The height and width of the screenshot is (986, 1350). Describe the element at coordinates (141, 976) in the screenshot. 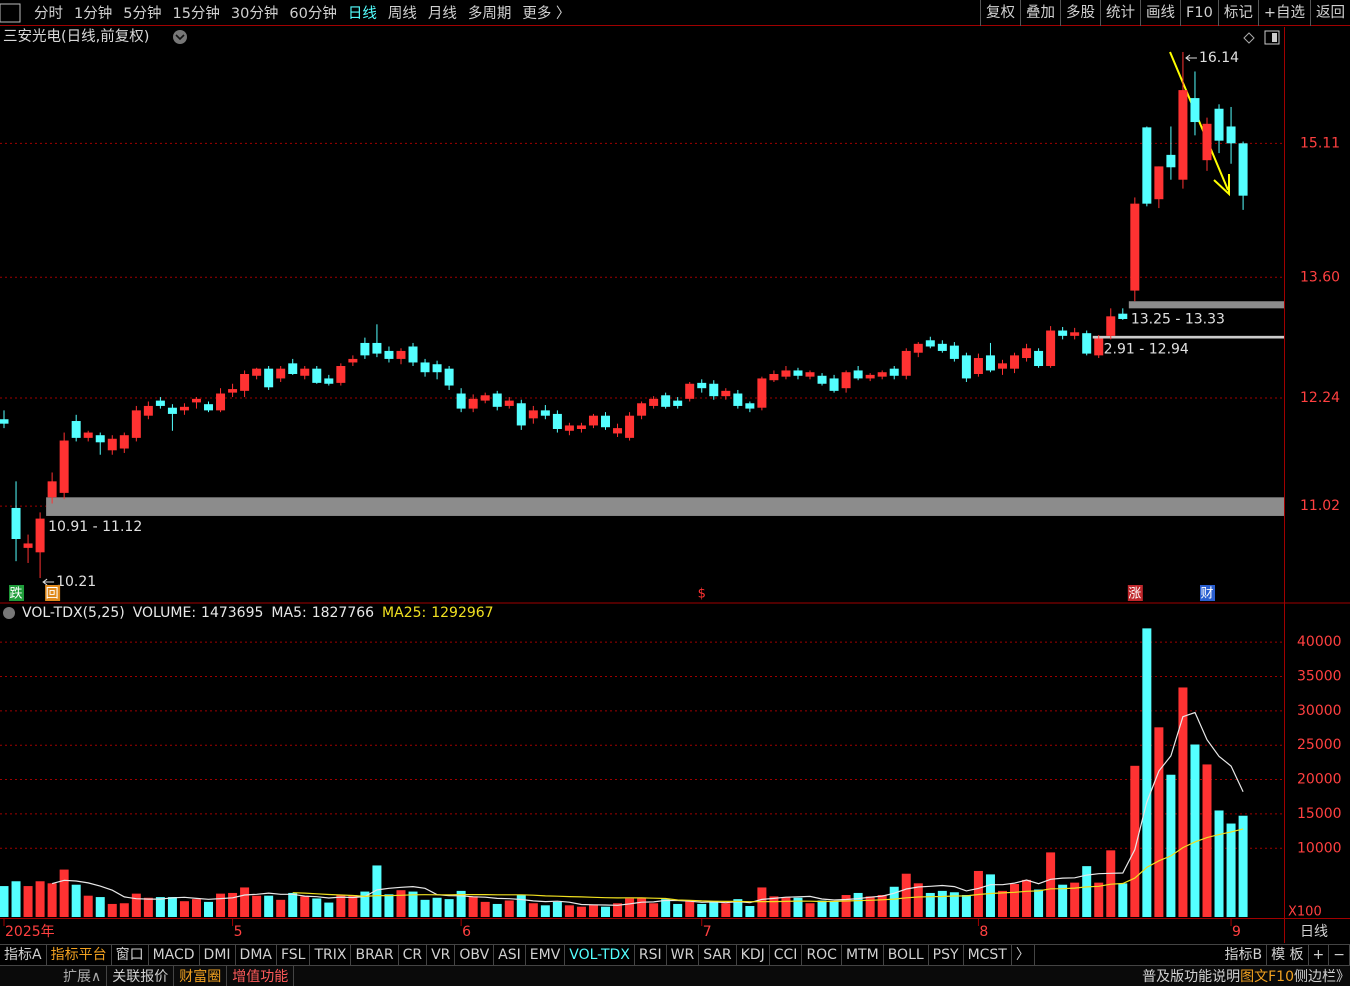

I see `status-item: 关联报价` at that location.